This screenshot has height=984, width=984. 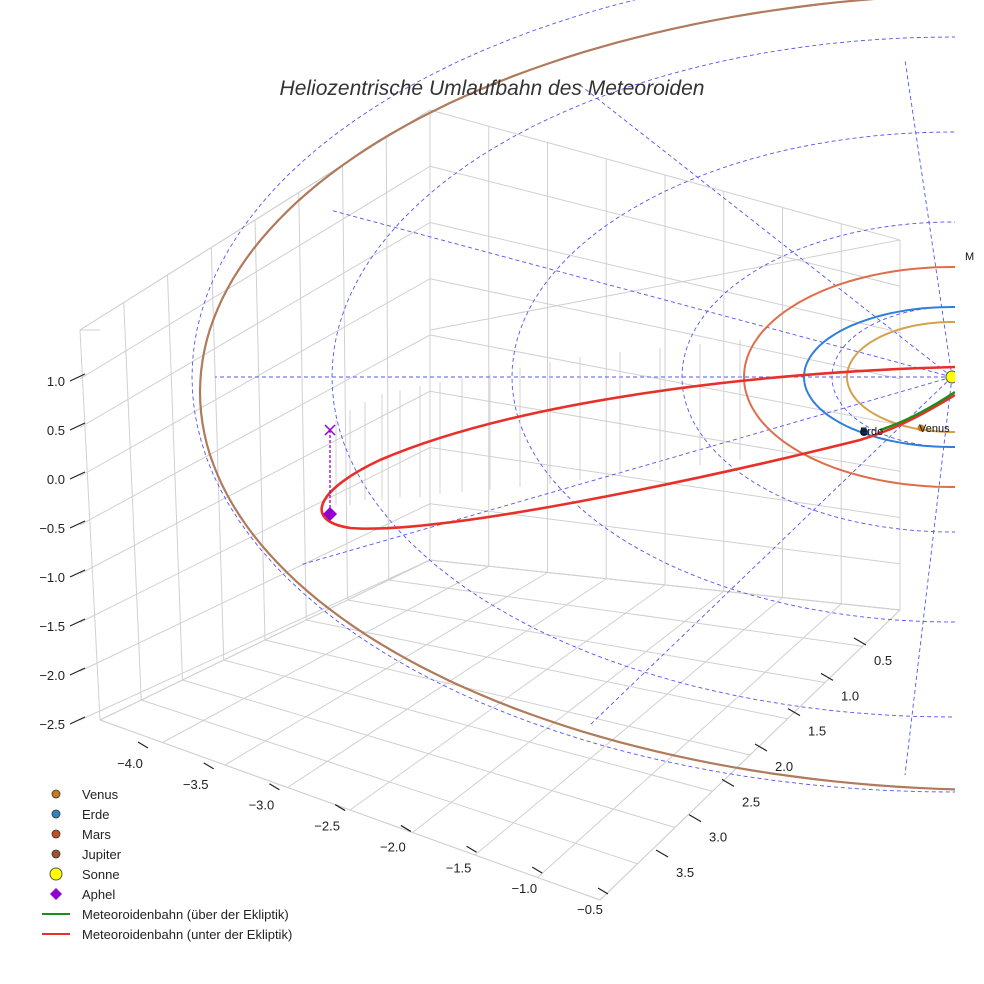 I want to click on legend-item: Jupiter, so click(x=86, y=854).